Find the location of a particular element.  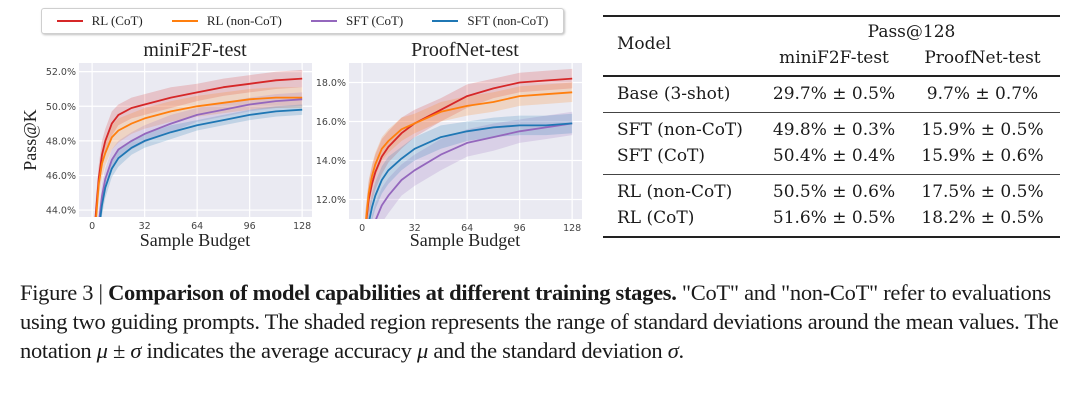

cell-minif2f: 50.5% ± 0.6% is located at coordinates (834, 192).